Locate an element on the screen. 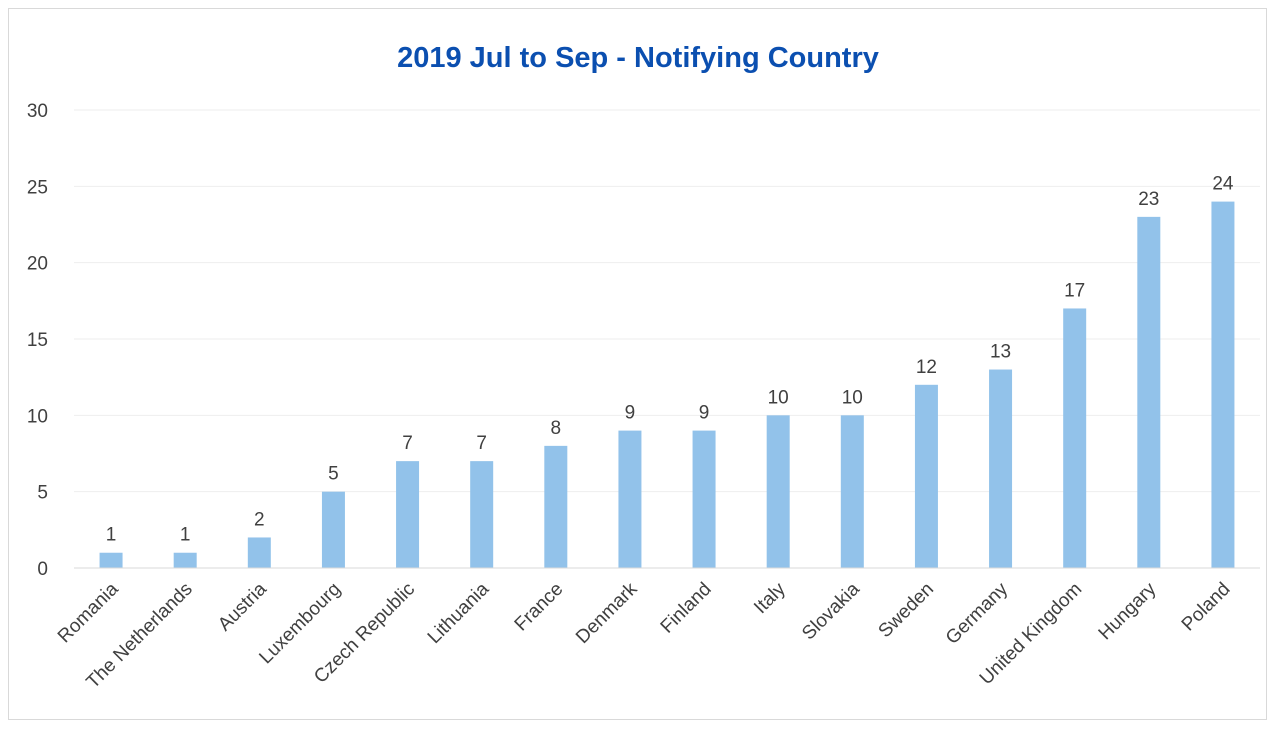 This screenshot has height=729, width=1276. data-label: 2 is located at coordinates (259, 519).